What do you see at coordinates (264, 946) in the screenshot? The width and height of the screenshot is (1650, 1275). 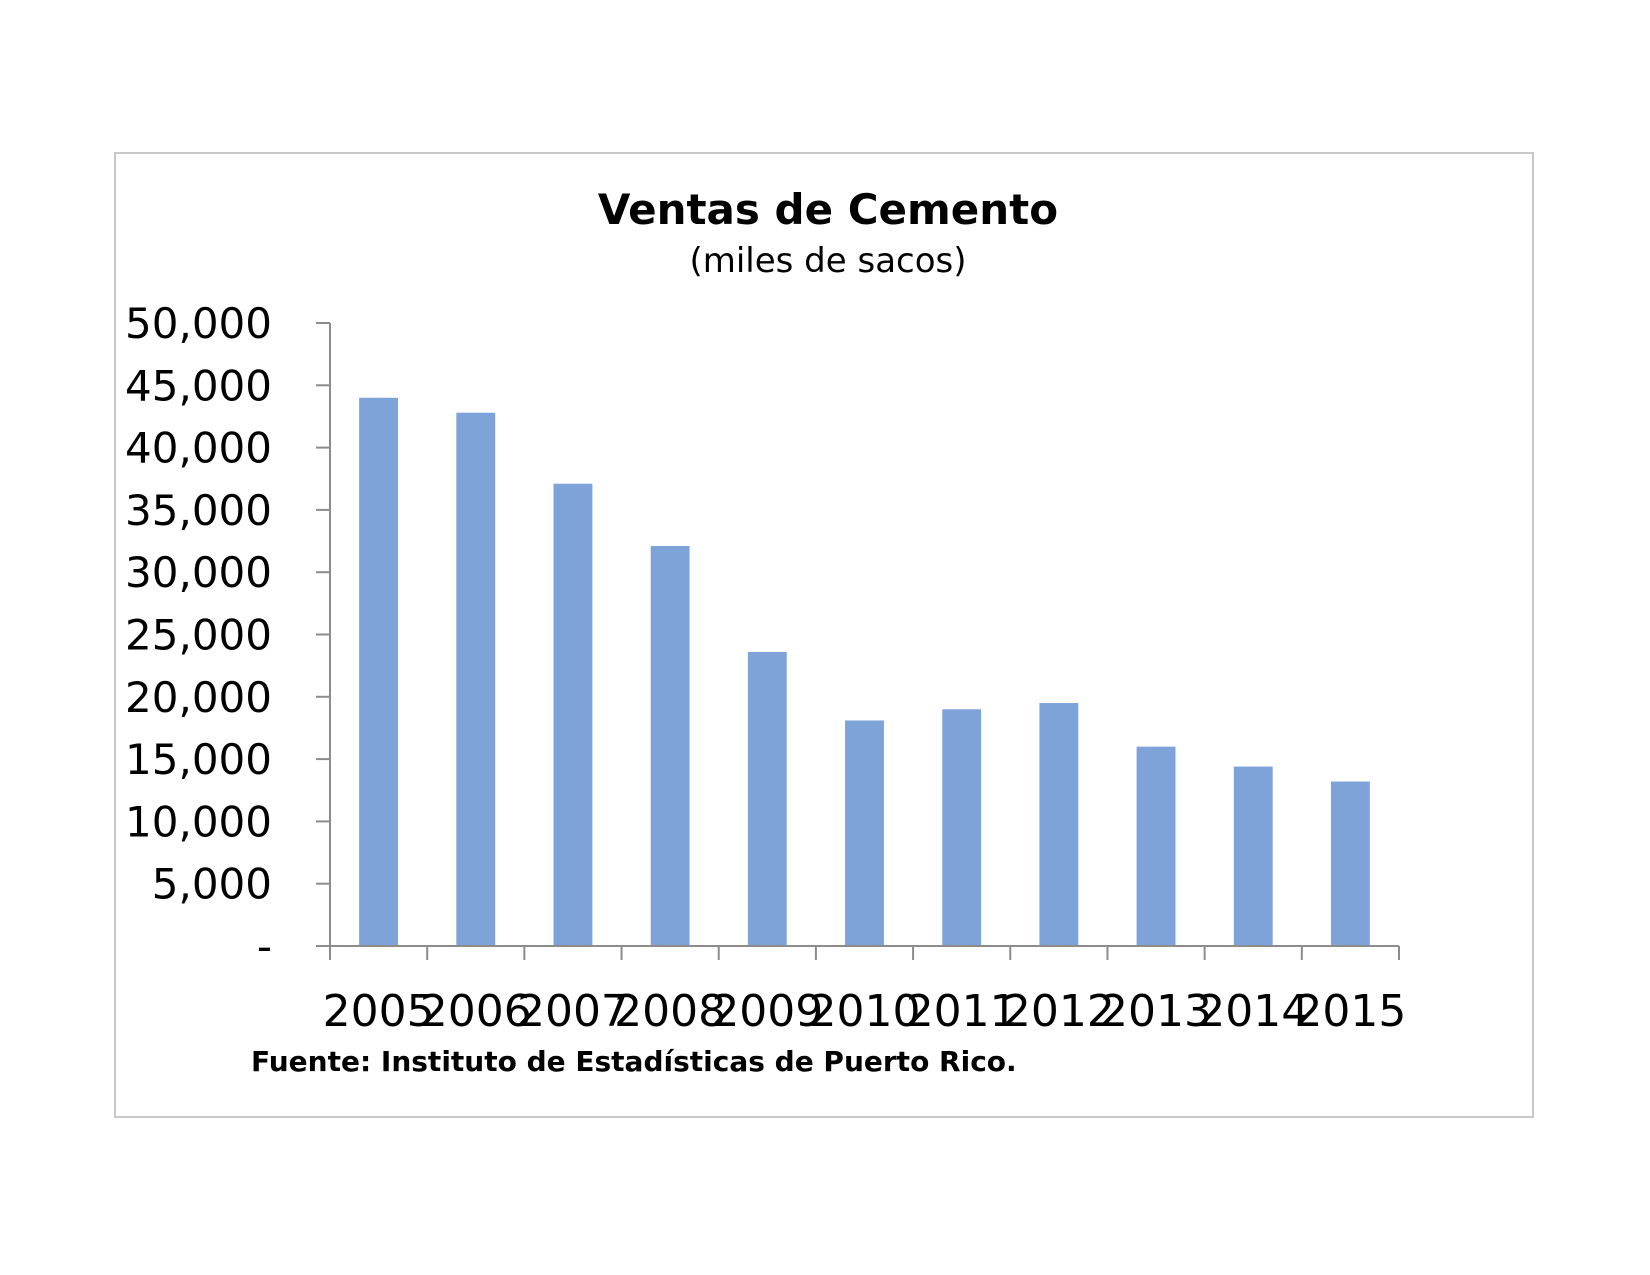 I see `y-tick-label: -` at bounding box center [264, 946].